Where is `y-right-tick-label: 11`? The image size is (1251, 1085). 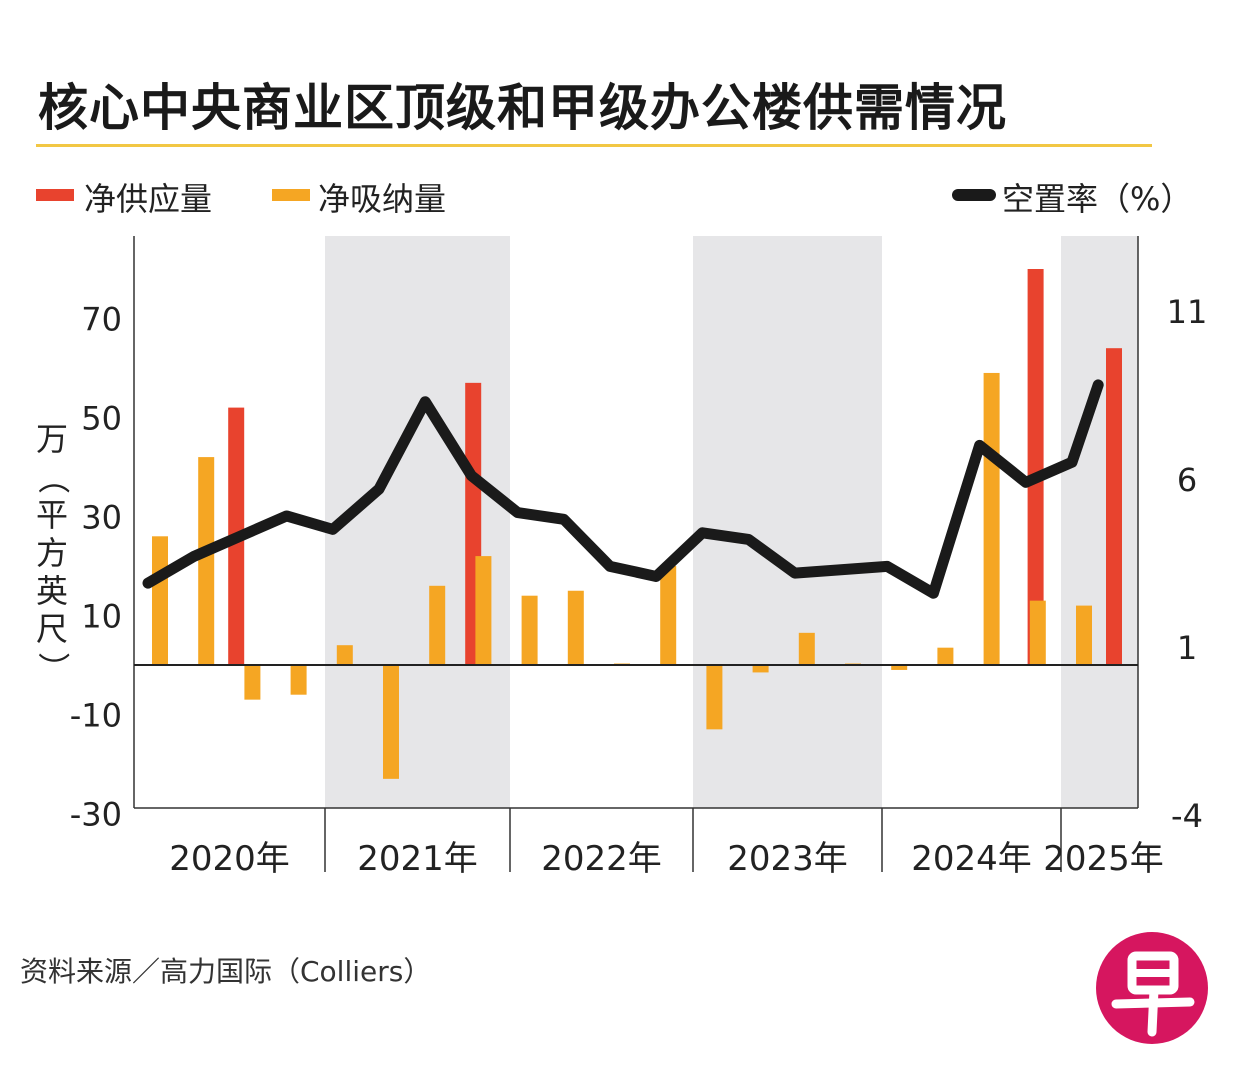 y-right-tick-label: 11 is located at coordinates (1187, 312).